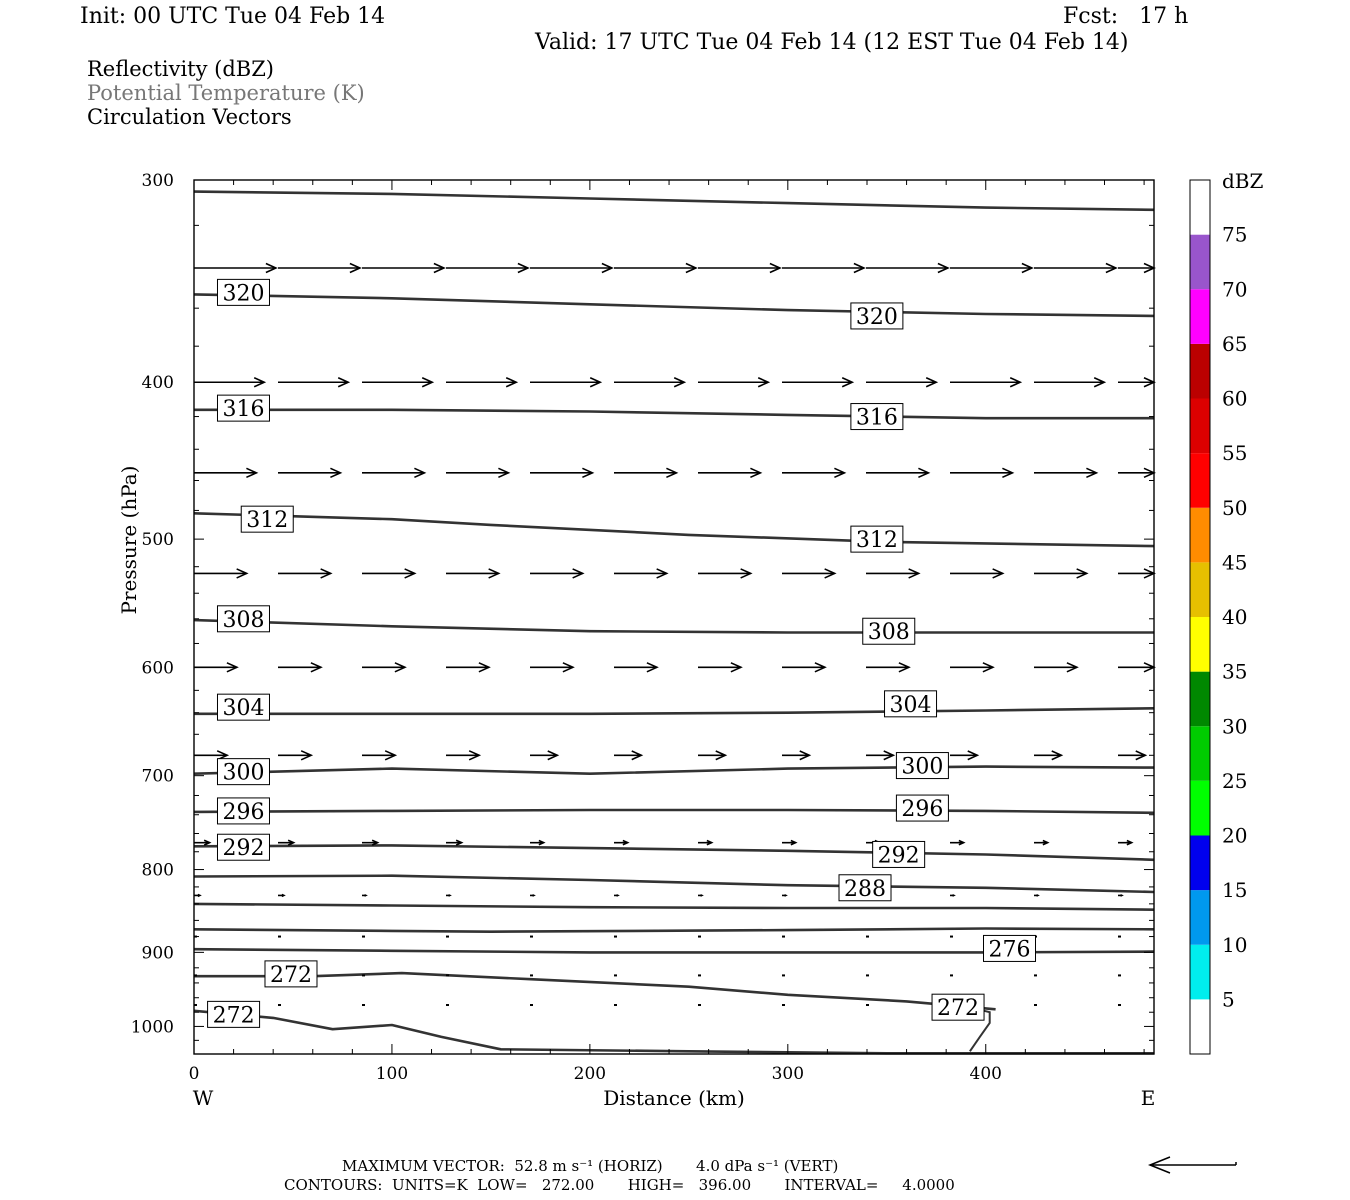 The image size is (1350, 1200). I want to click on contour-label-text: 312, so click(267, 520).